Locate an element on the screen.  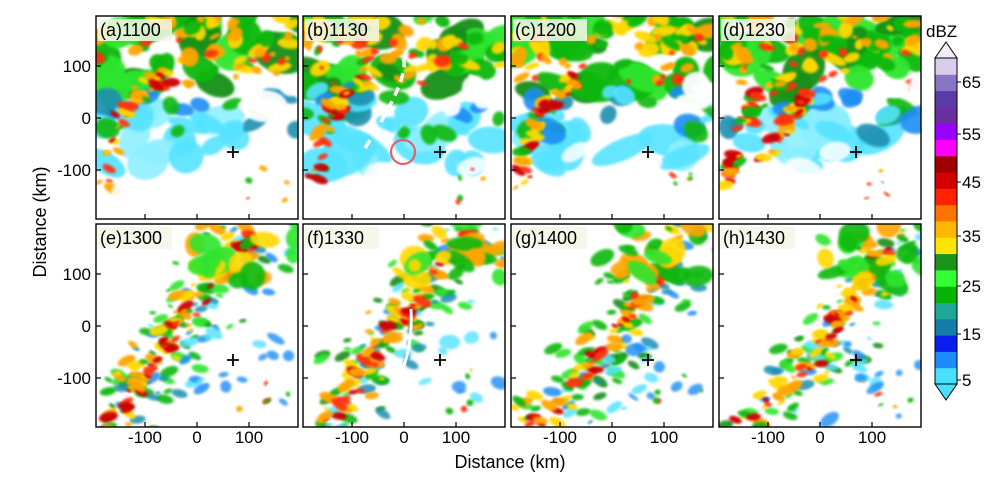
panel-label: (a)1100 is located at coordinates (130, 30).